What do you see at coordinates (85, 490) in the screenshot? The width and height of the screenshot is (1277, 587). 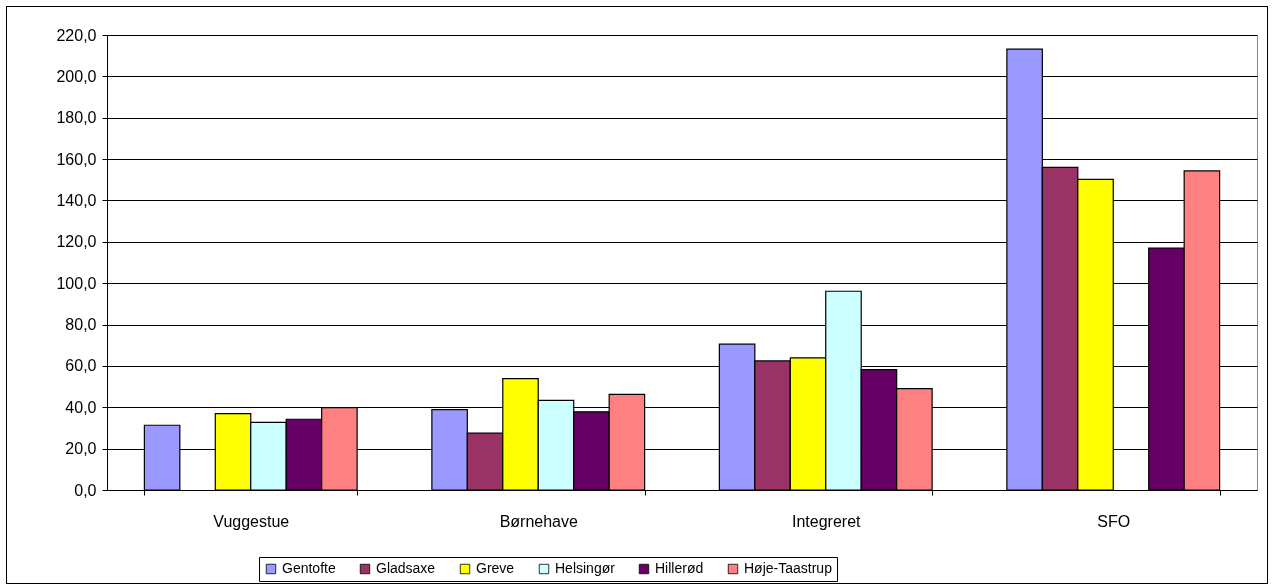 I see `y-tick-label: 0,0` at bounding box center [85, 490].